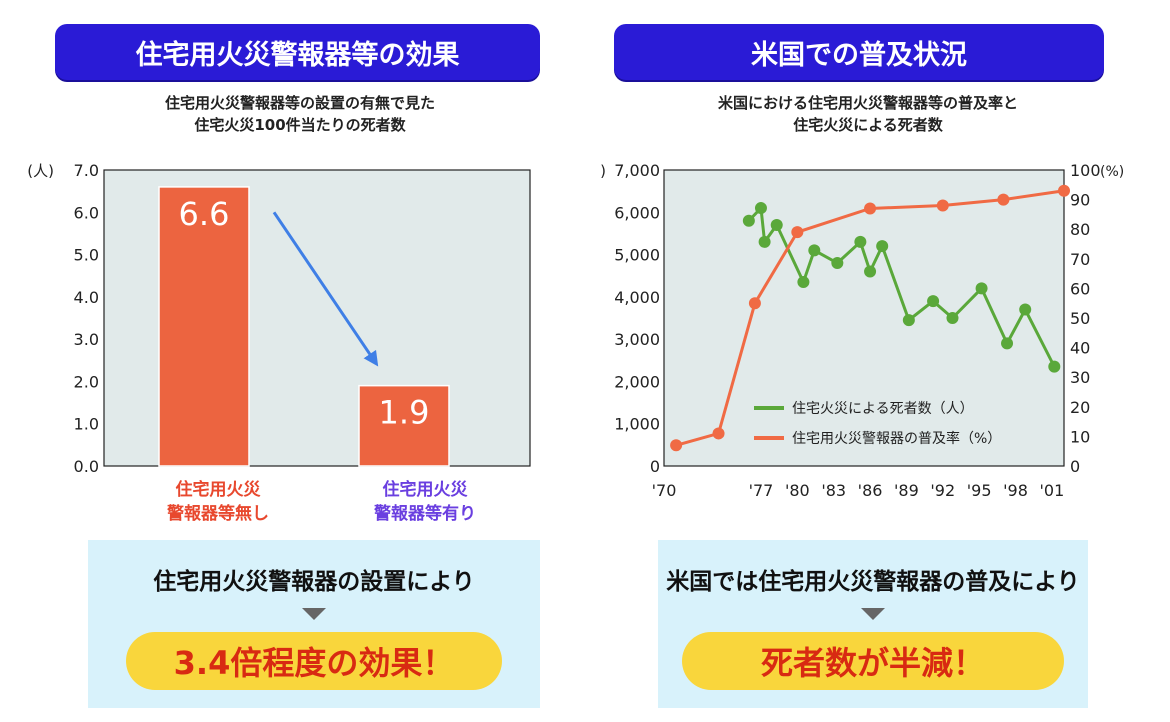  What do you see at coordinates (664, 490) in the screenshot?
I see `x-tick-label: '70` at bounding box center [664, 490].